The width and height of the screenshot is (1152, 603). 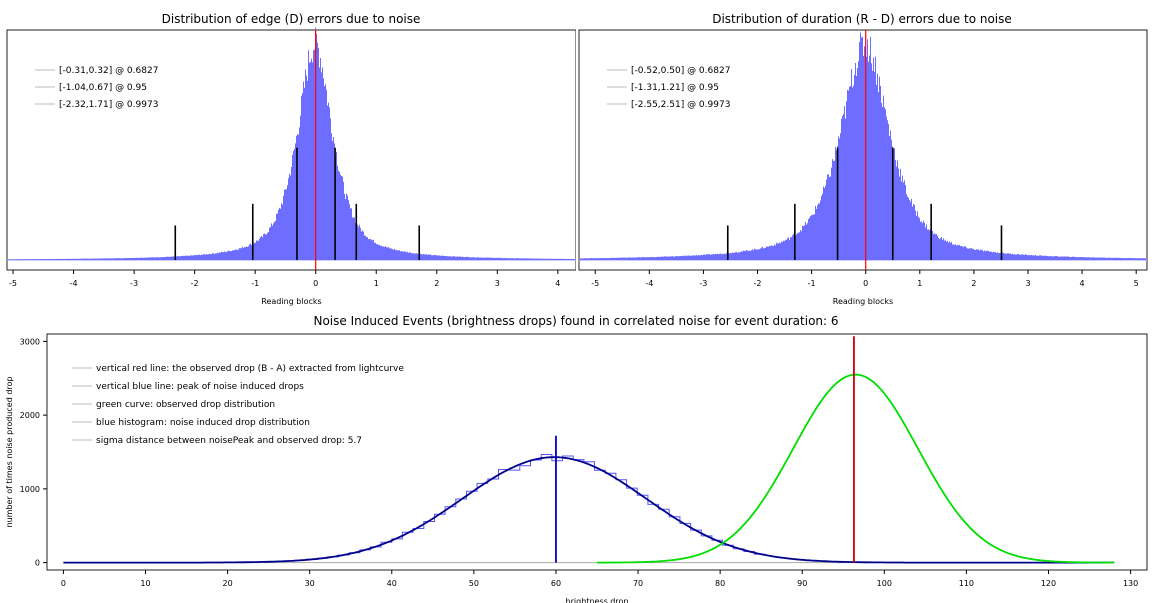 I want to click on y-tick-label: 3000, so click(x=30, y=341).